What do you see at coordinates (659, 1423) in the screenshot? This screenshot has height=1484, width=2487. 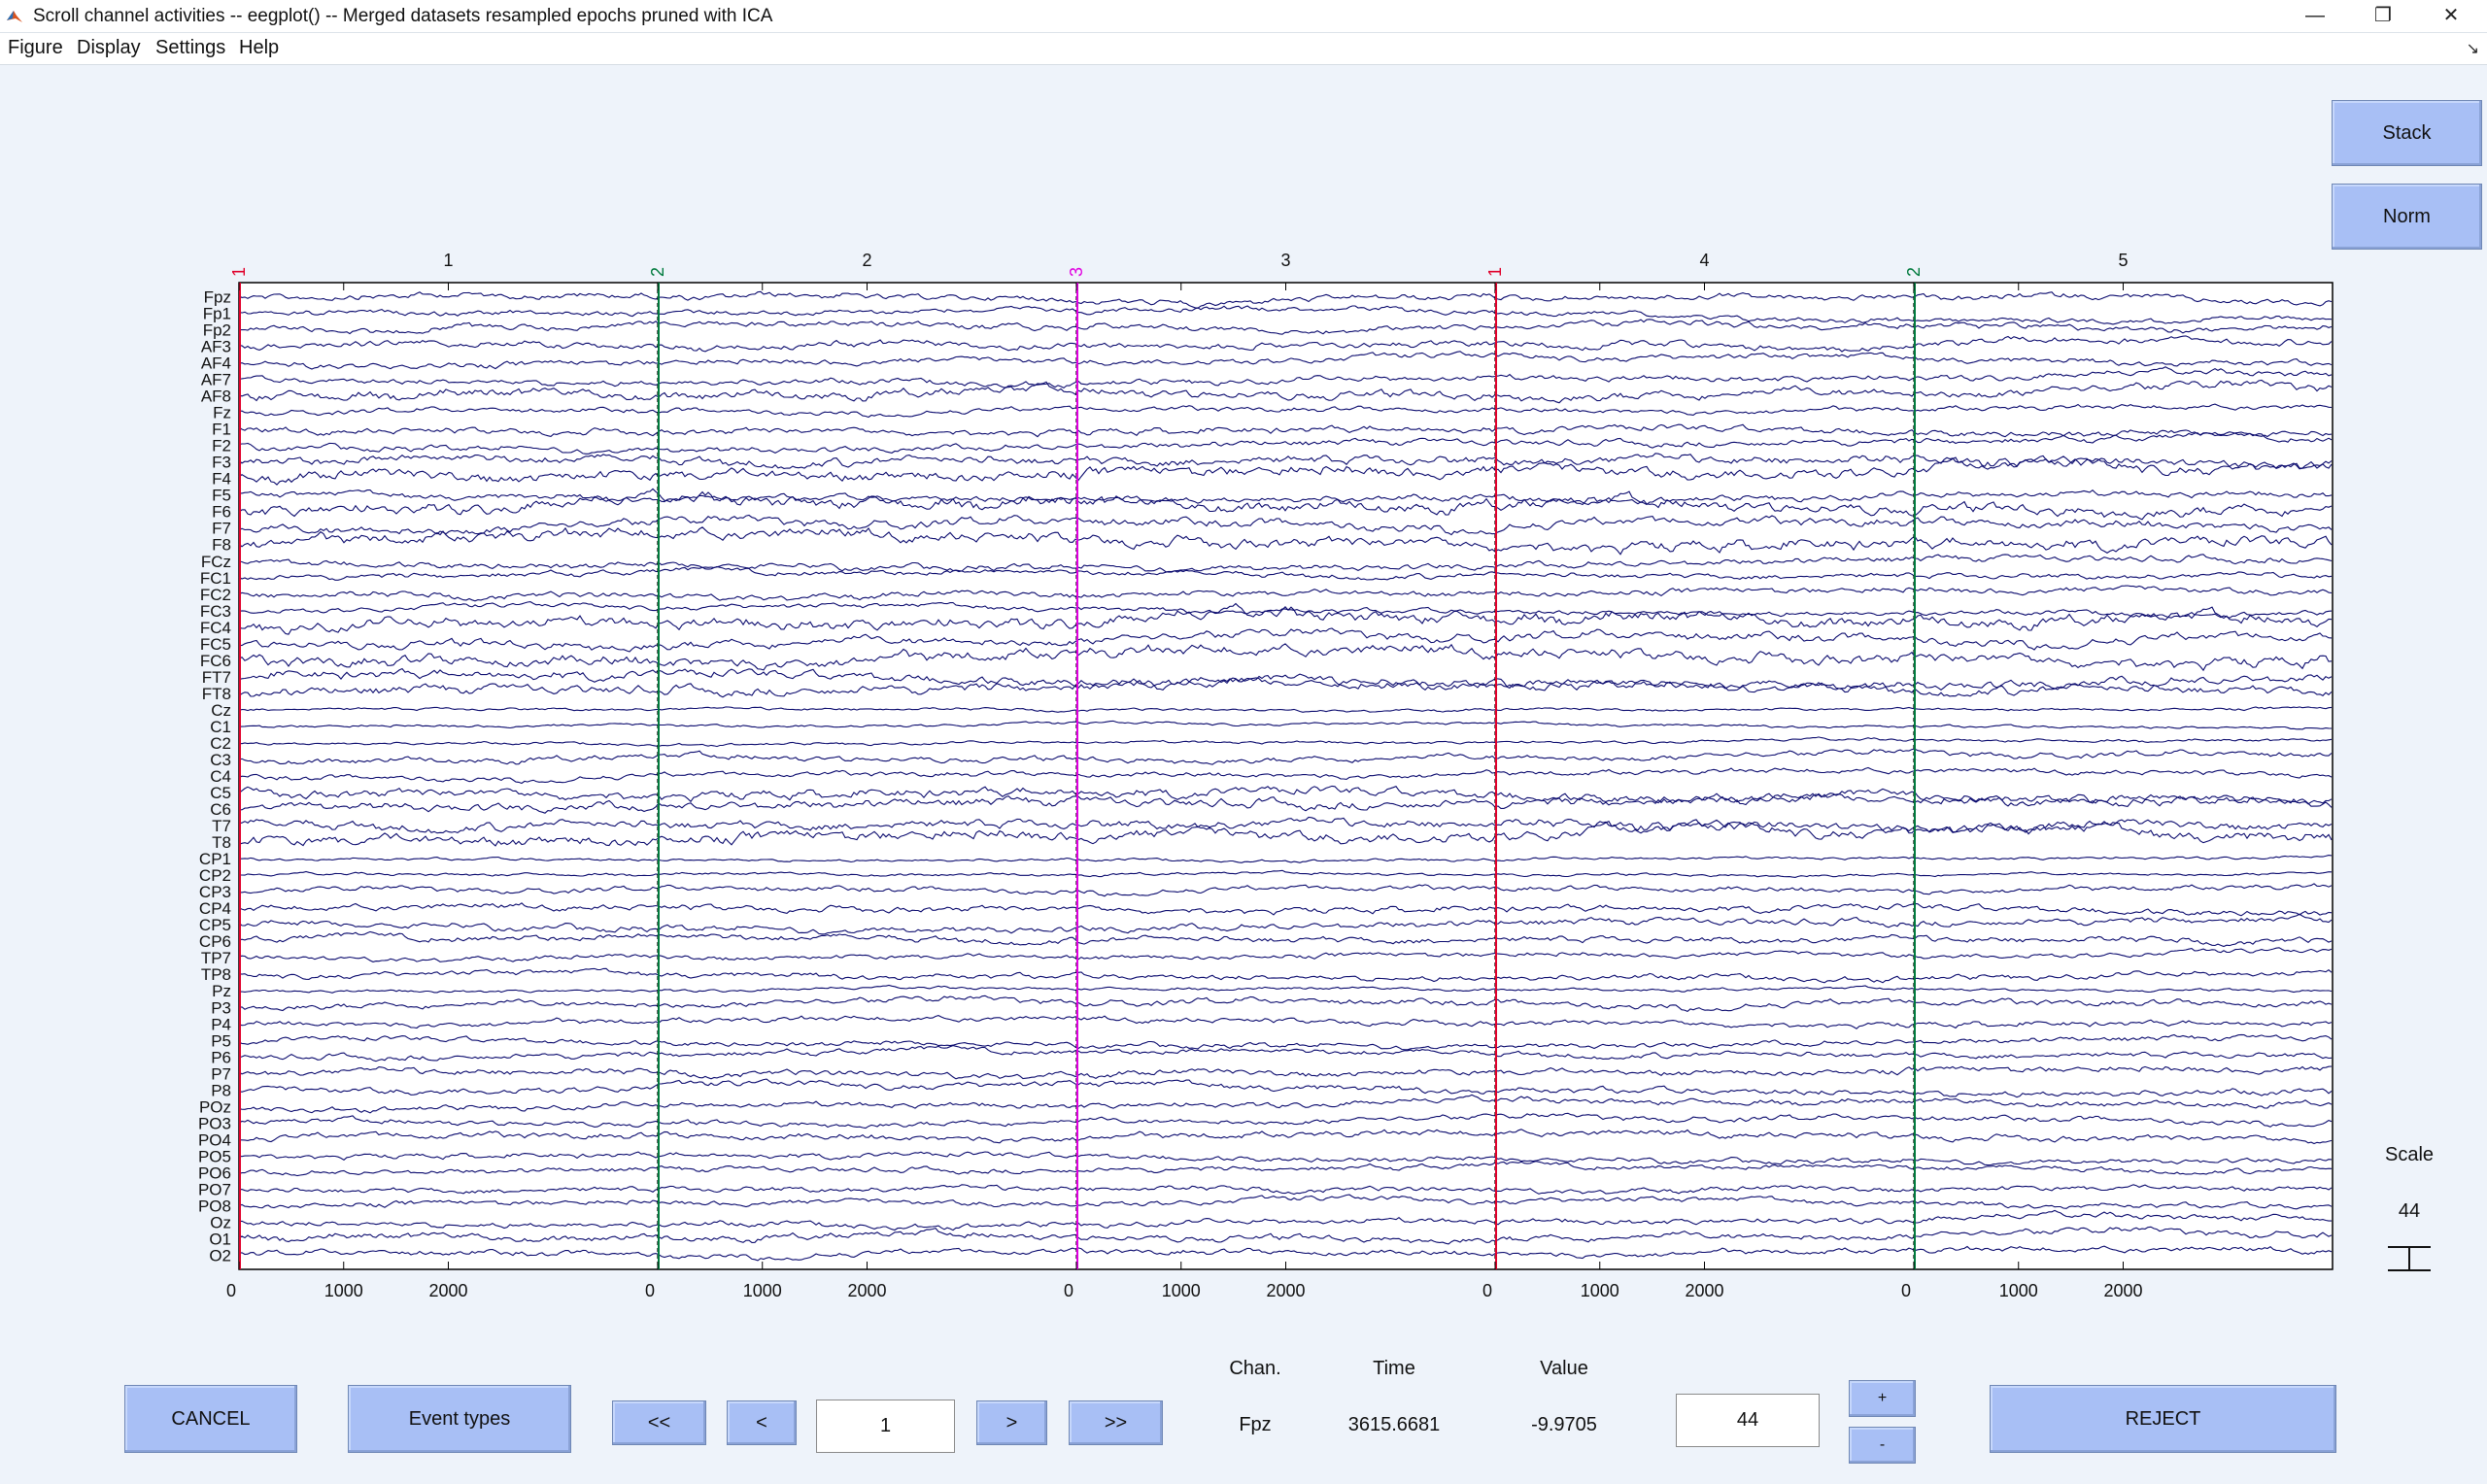 I see `first-epoch-button: <<` at bounding box center [659, 1423].